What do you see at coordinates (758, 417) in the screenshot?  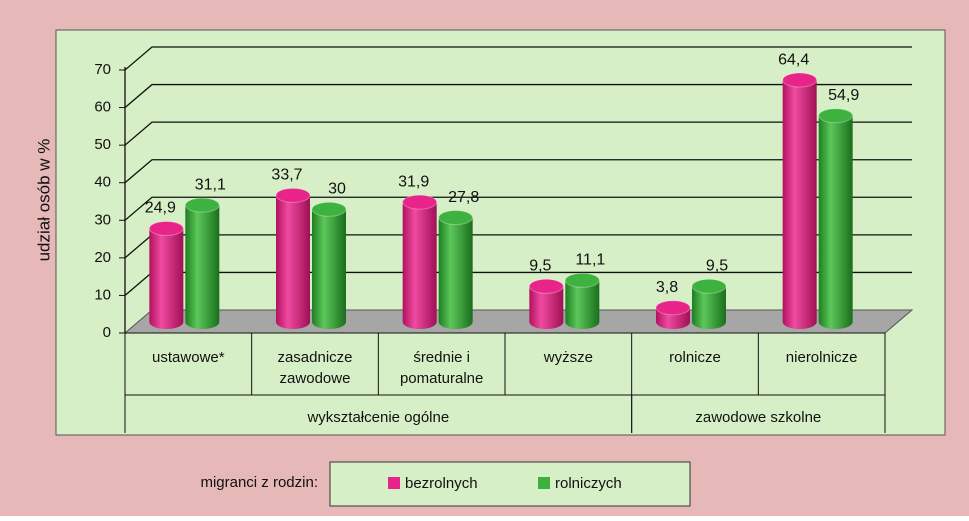 I see `group-label: zawodowe szkolne` at bounding box center [758, 417].